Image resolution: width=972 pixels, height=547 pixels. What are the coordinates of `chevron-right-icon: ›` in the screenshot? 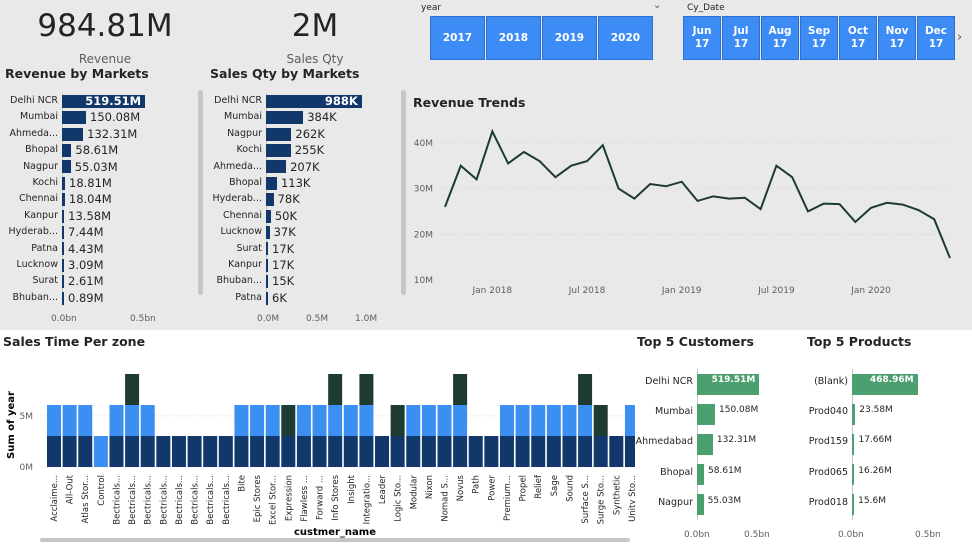 It's located at (960, 37).